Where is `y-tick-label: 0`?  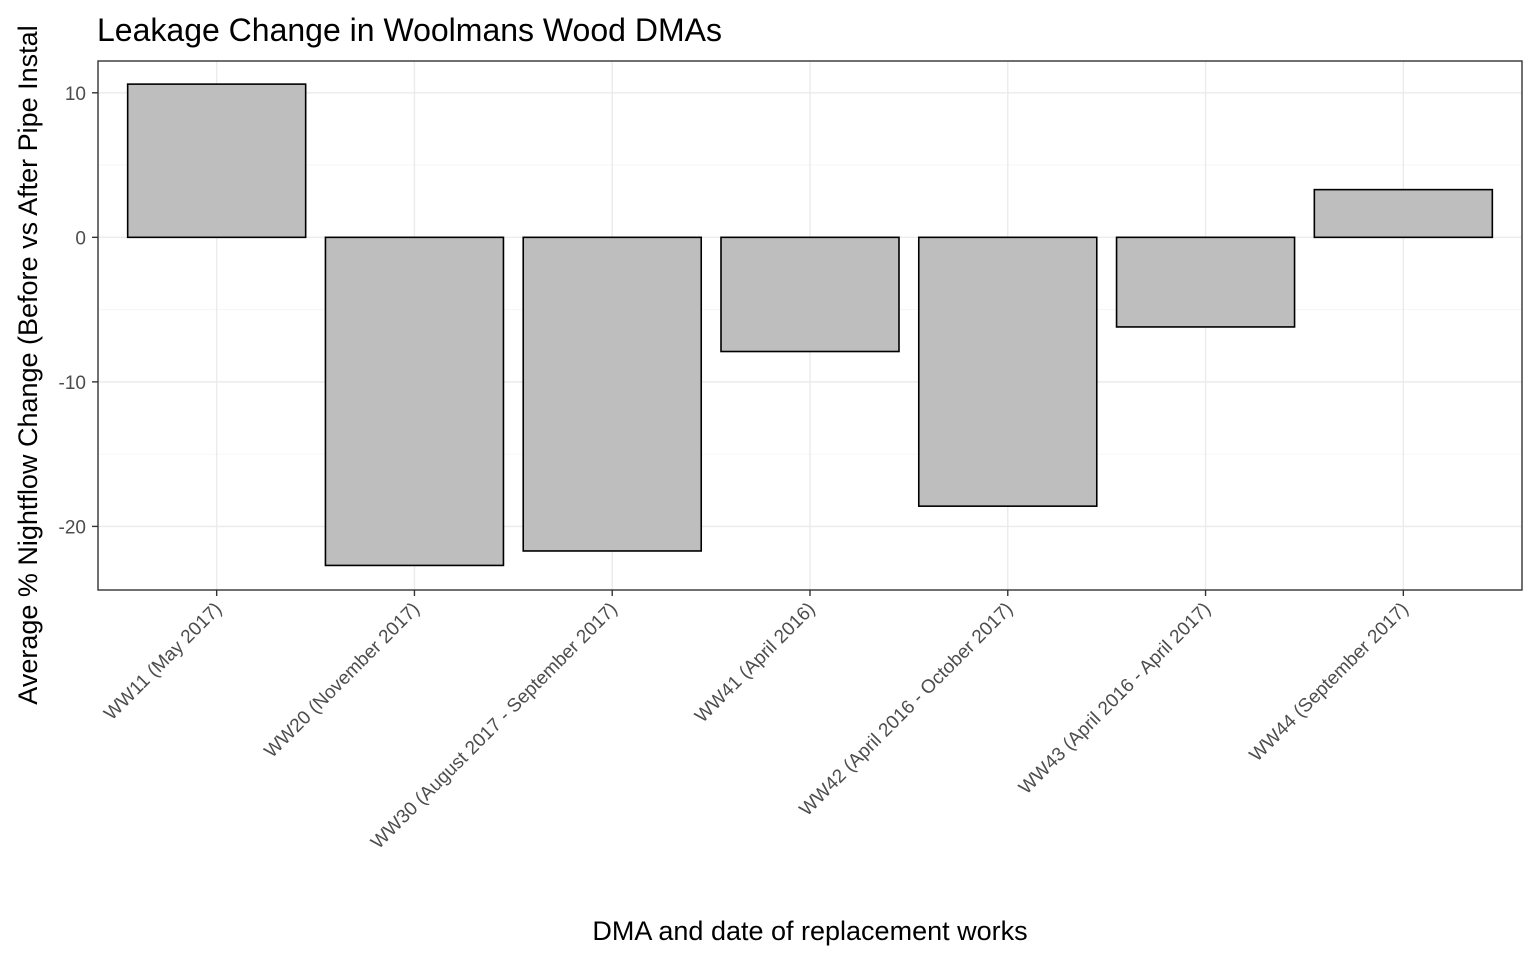
y-tick-label: 0 is located at coordinates (80, 238).